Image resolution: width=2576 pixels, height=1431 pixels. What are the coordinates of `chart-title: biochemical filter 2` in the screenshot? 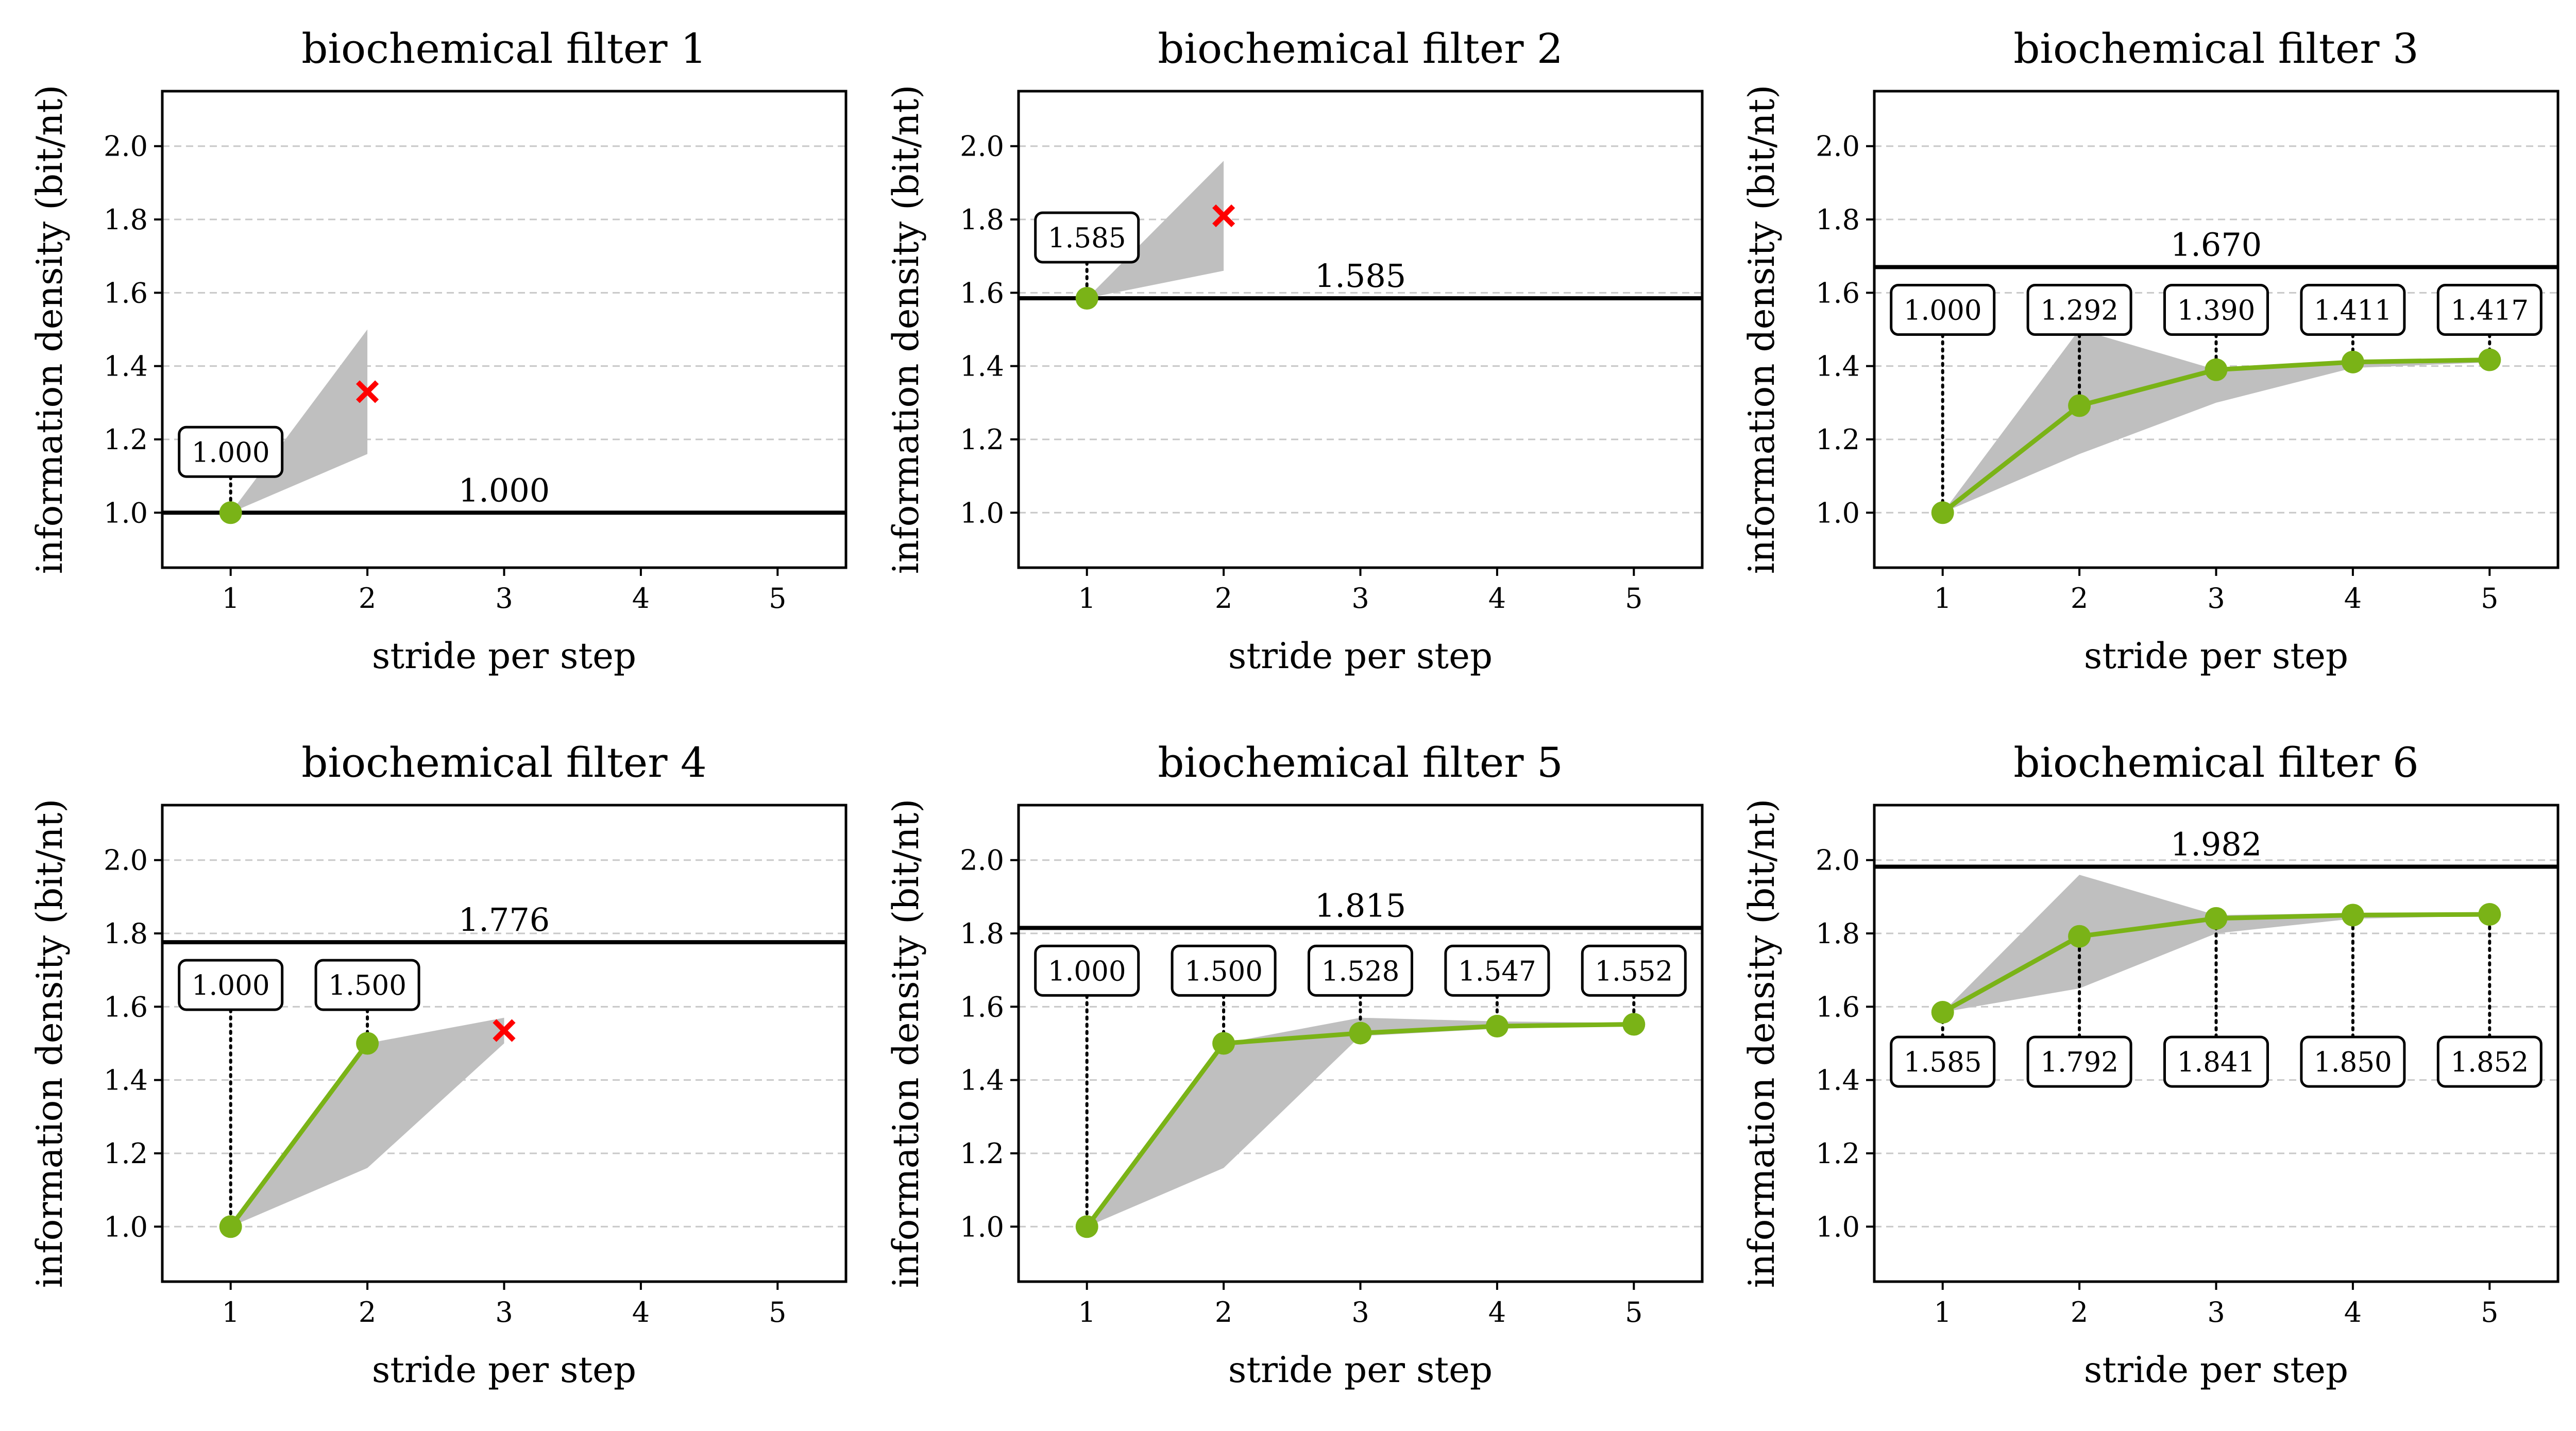 It's located at (1360, 49).